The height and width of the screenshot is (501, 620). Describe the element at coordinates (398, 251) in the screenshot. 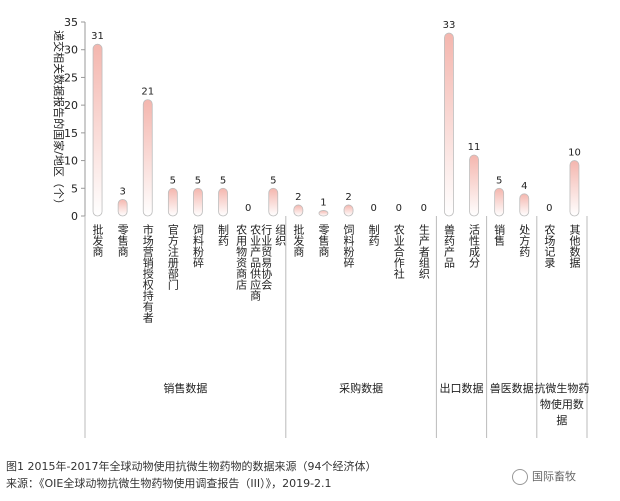

I see `category-label: 农业合作社` at that location.